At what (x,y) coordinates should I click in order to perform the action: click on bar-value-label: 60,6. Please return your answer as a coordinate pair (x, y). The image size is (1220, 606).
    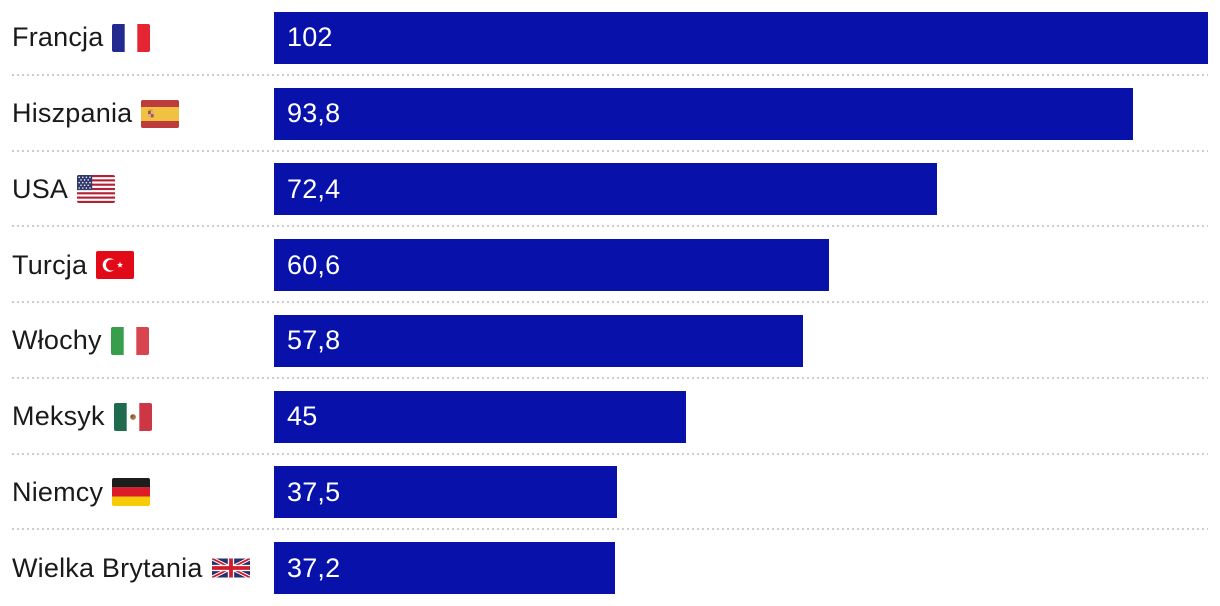
    Looking at the image, I should click on (314, 264).